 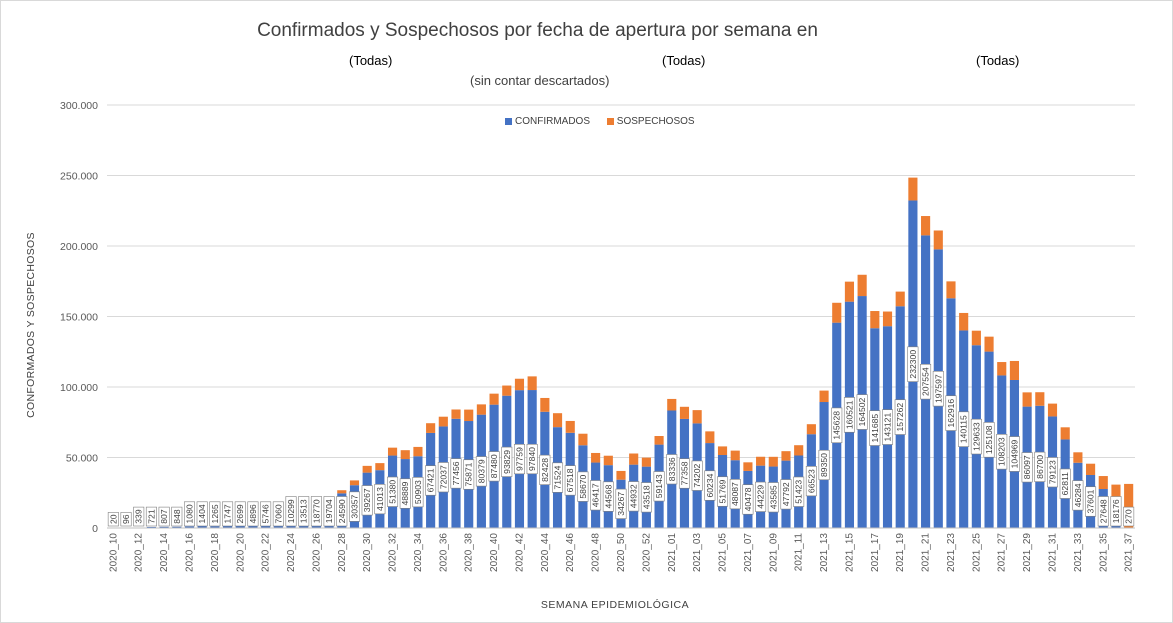 What do you see at coordinates (938, 388) in the screenshot?
I see `data-label: 197597` at bounding box center [938, 388].